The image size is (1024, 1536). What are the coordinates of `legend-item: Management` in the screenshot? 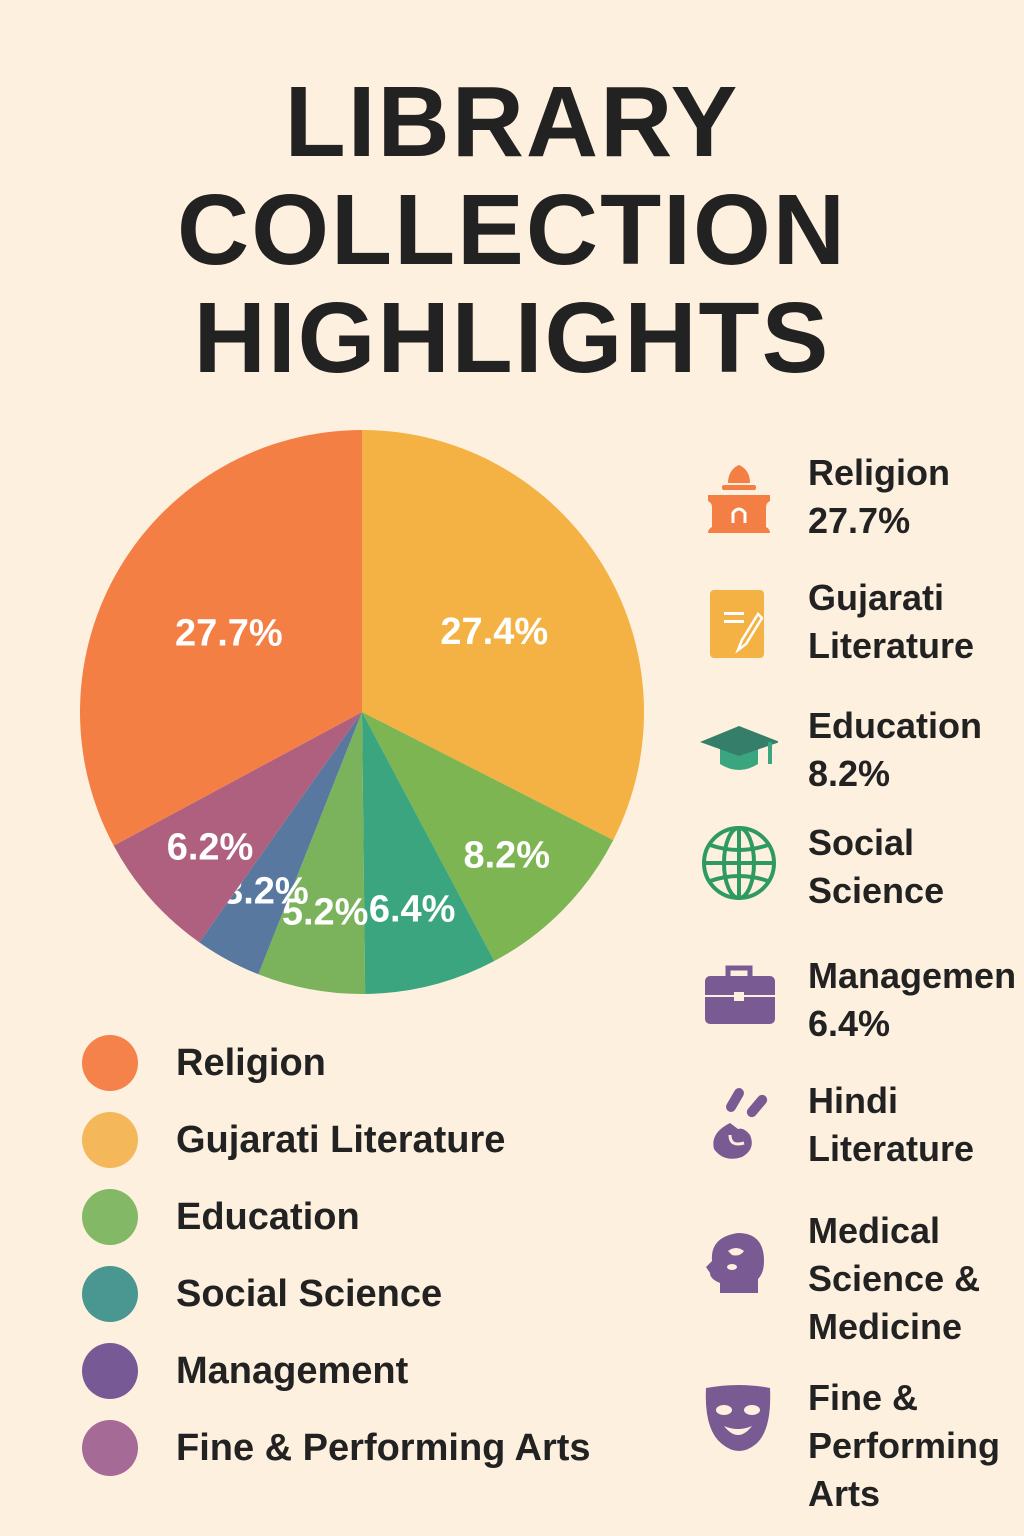 It's located at (245, 1371).